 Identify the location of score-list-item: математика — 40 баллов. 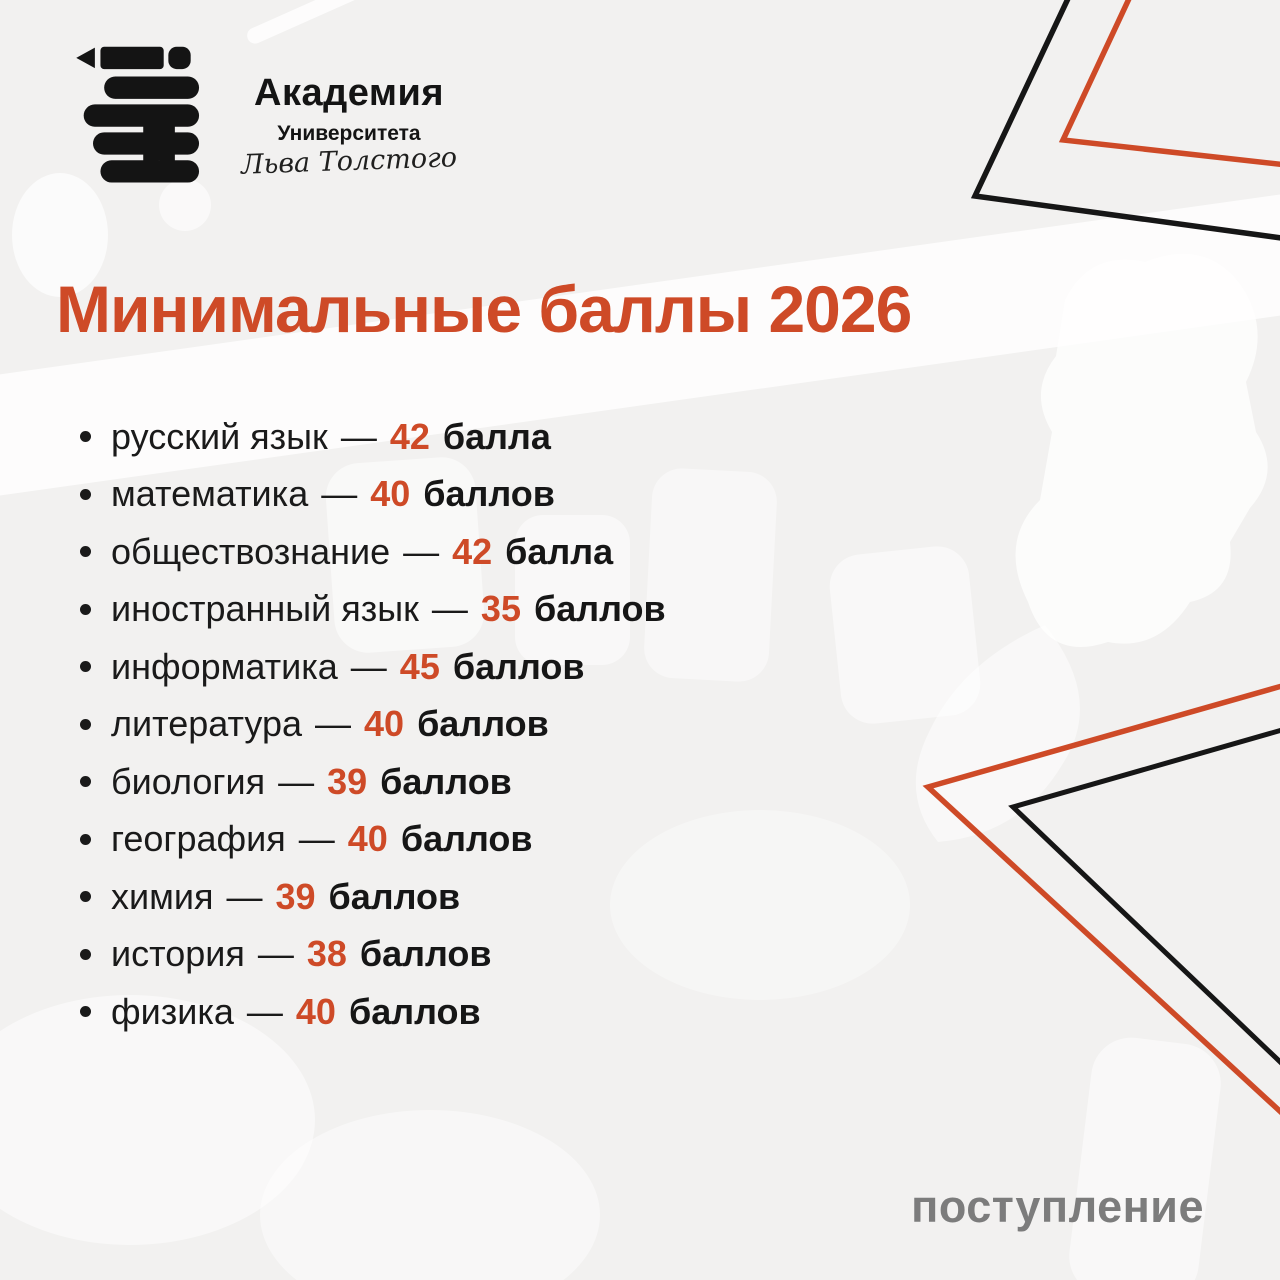
(372, 495).